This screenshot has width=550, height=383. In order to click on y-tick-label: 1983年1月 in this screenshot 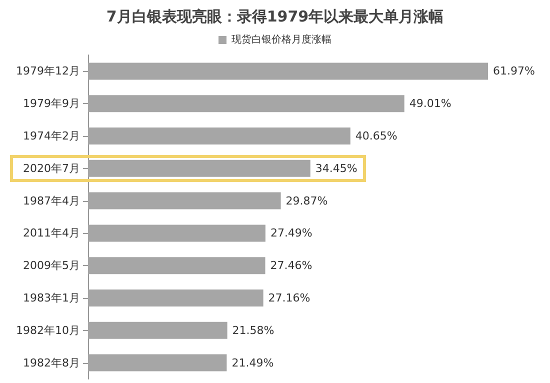, I will do `click(51, 298)`.